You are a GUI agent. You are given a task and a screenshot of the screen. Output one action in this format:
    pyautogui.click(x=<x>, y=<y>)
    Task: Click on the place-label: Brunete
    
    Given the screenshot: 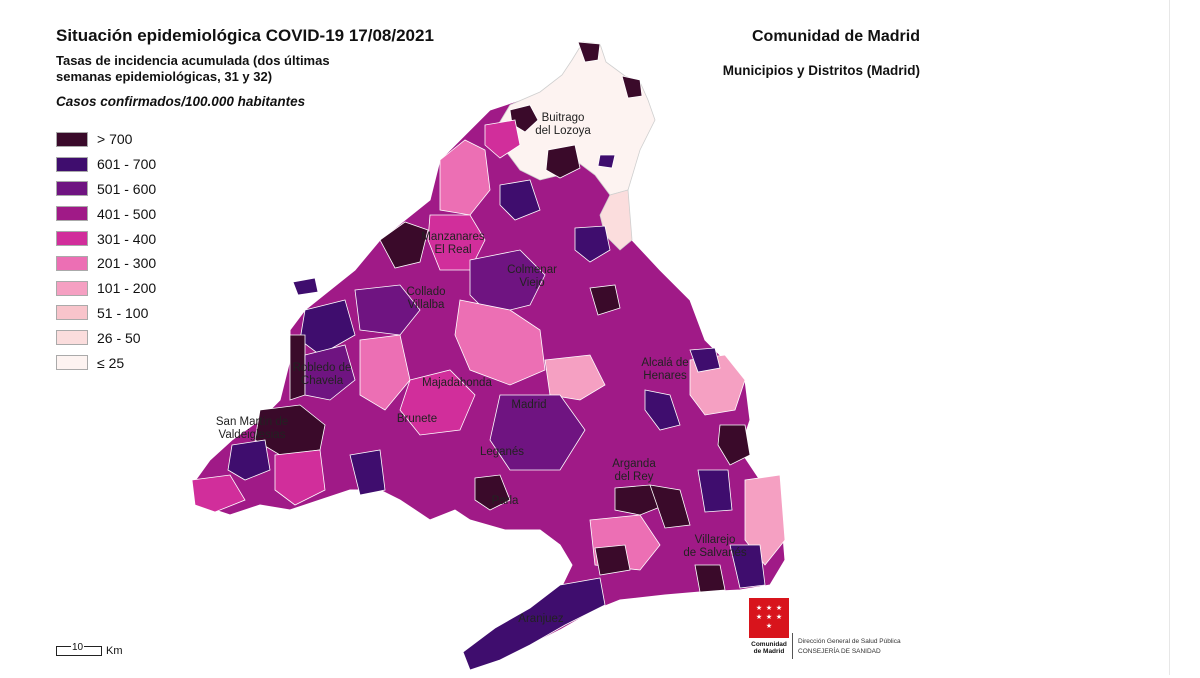 What is the action you would take?
    pyautogui.click(x=417, y=419)
    